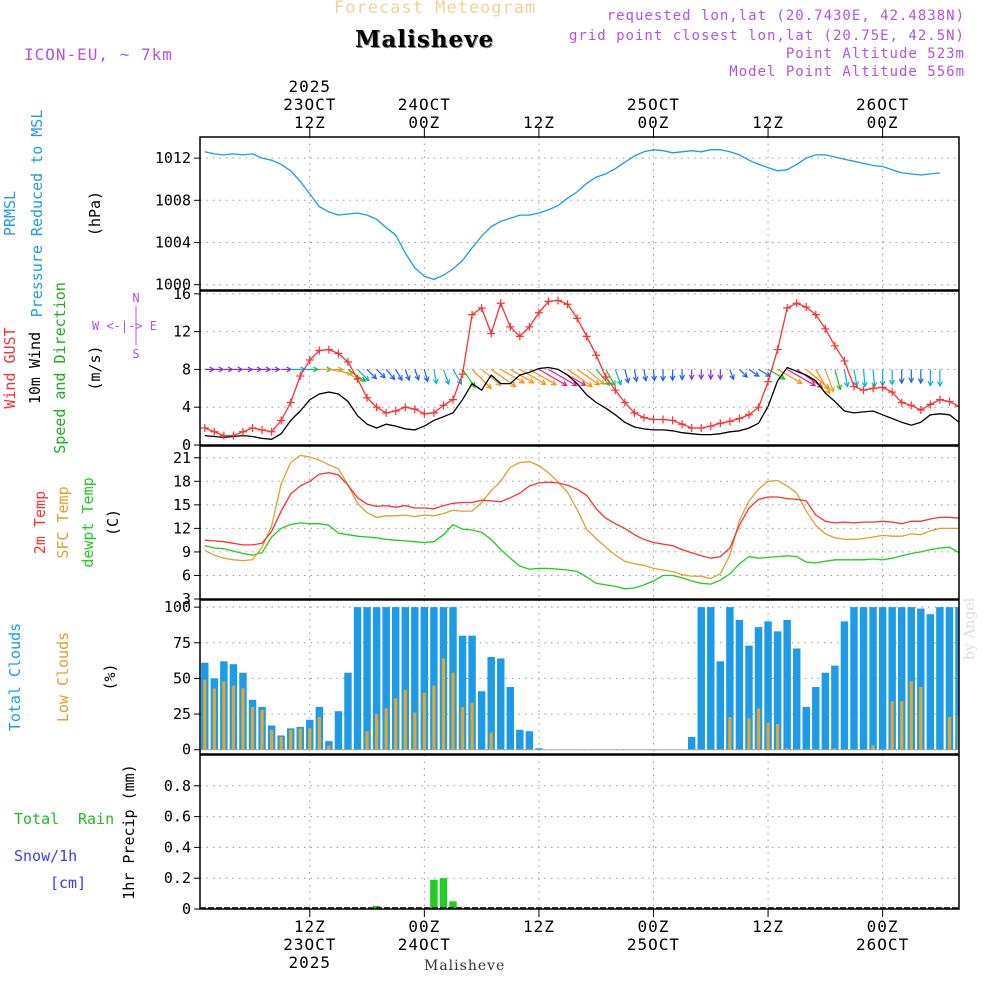 The width and height of the screenshot is (1000, 1000). Describe the element at coordinates (581, 517) in the screenshot. I see `series-line-sfc-temp` at that location.